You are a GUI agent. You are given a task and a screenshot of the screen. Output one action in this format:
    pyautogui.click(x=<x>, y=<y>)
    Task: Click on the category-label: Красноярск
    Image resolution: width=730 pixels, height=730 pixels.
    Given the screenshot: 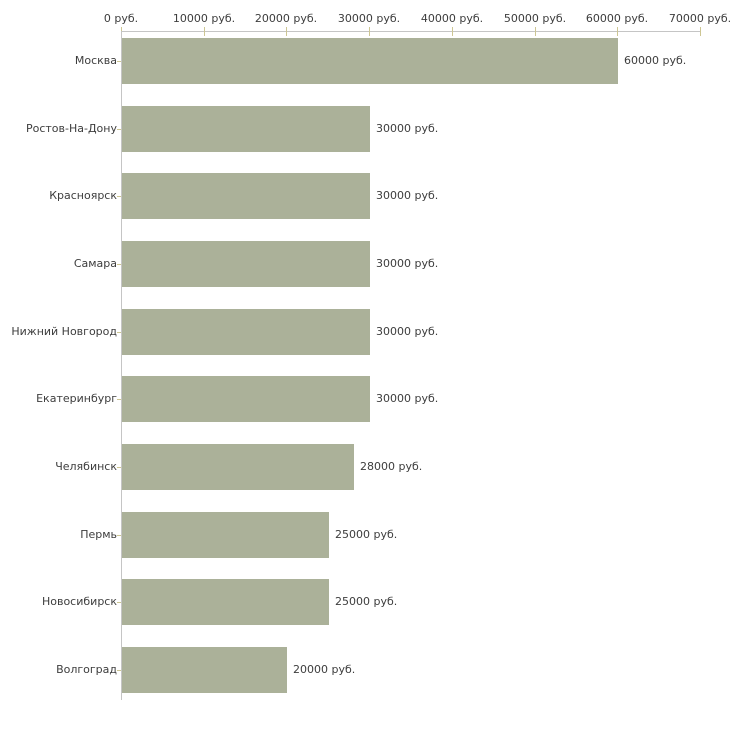 What is the action you would take?
    pyautogui.click(x=83, y=195)
    